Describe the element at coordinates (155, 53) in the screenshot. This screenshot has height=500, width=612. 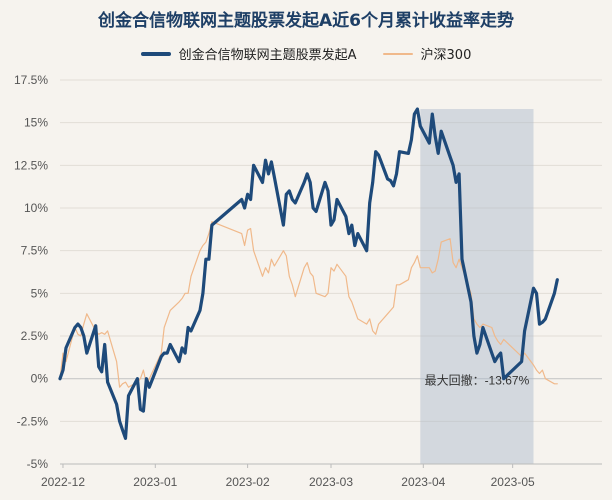
I see `legend-swatch-fund` at that location.